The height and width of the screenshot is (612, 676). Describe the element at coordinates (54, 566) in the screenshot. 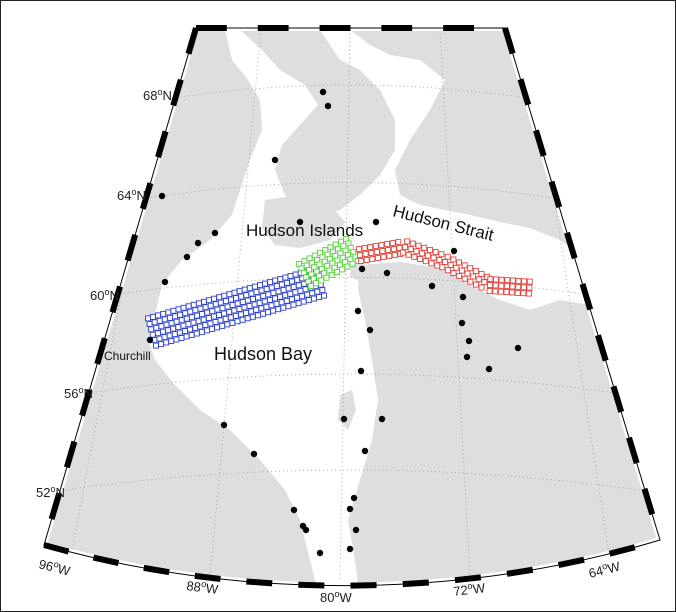

I see `lon-tick-96: 96oW` at that location.